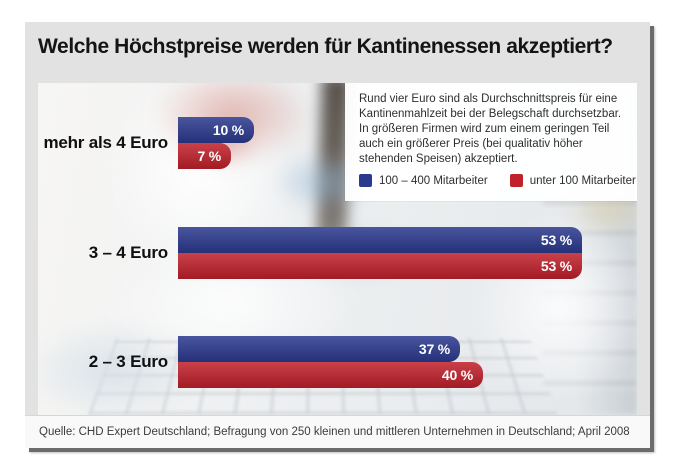 This screenshot has width=674, height=475. I want to click on bar-blue-0: 10 %, so click(216, 130).